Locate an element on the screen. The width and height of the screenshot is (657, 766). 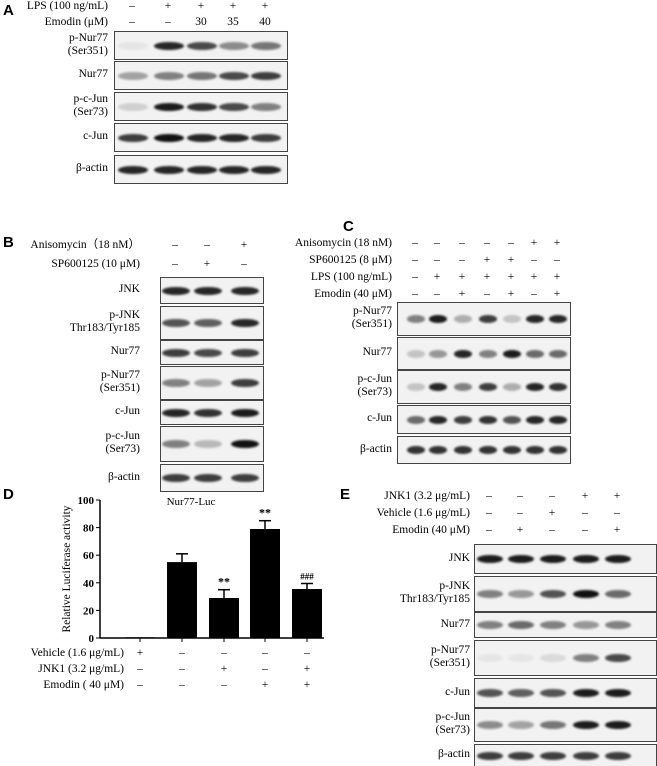
blot-label-line: (Ser73) is located at coordinates (375, 392).